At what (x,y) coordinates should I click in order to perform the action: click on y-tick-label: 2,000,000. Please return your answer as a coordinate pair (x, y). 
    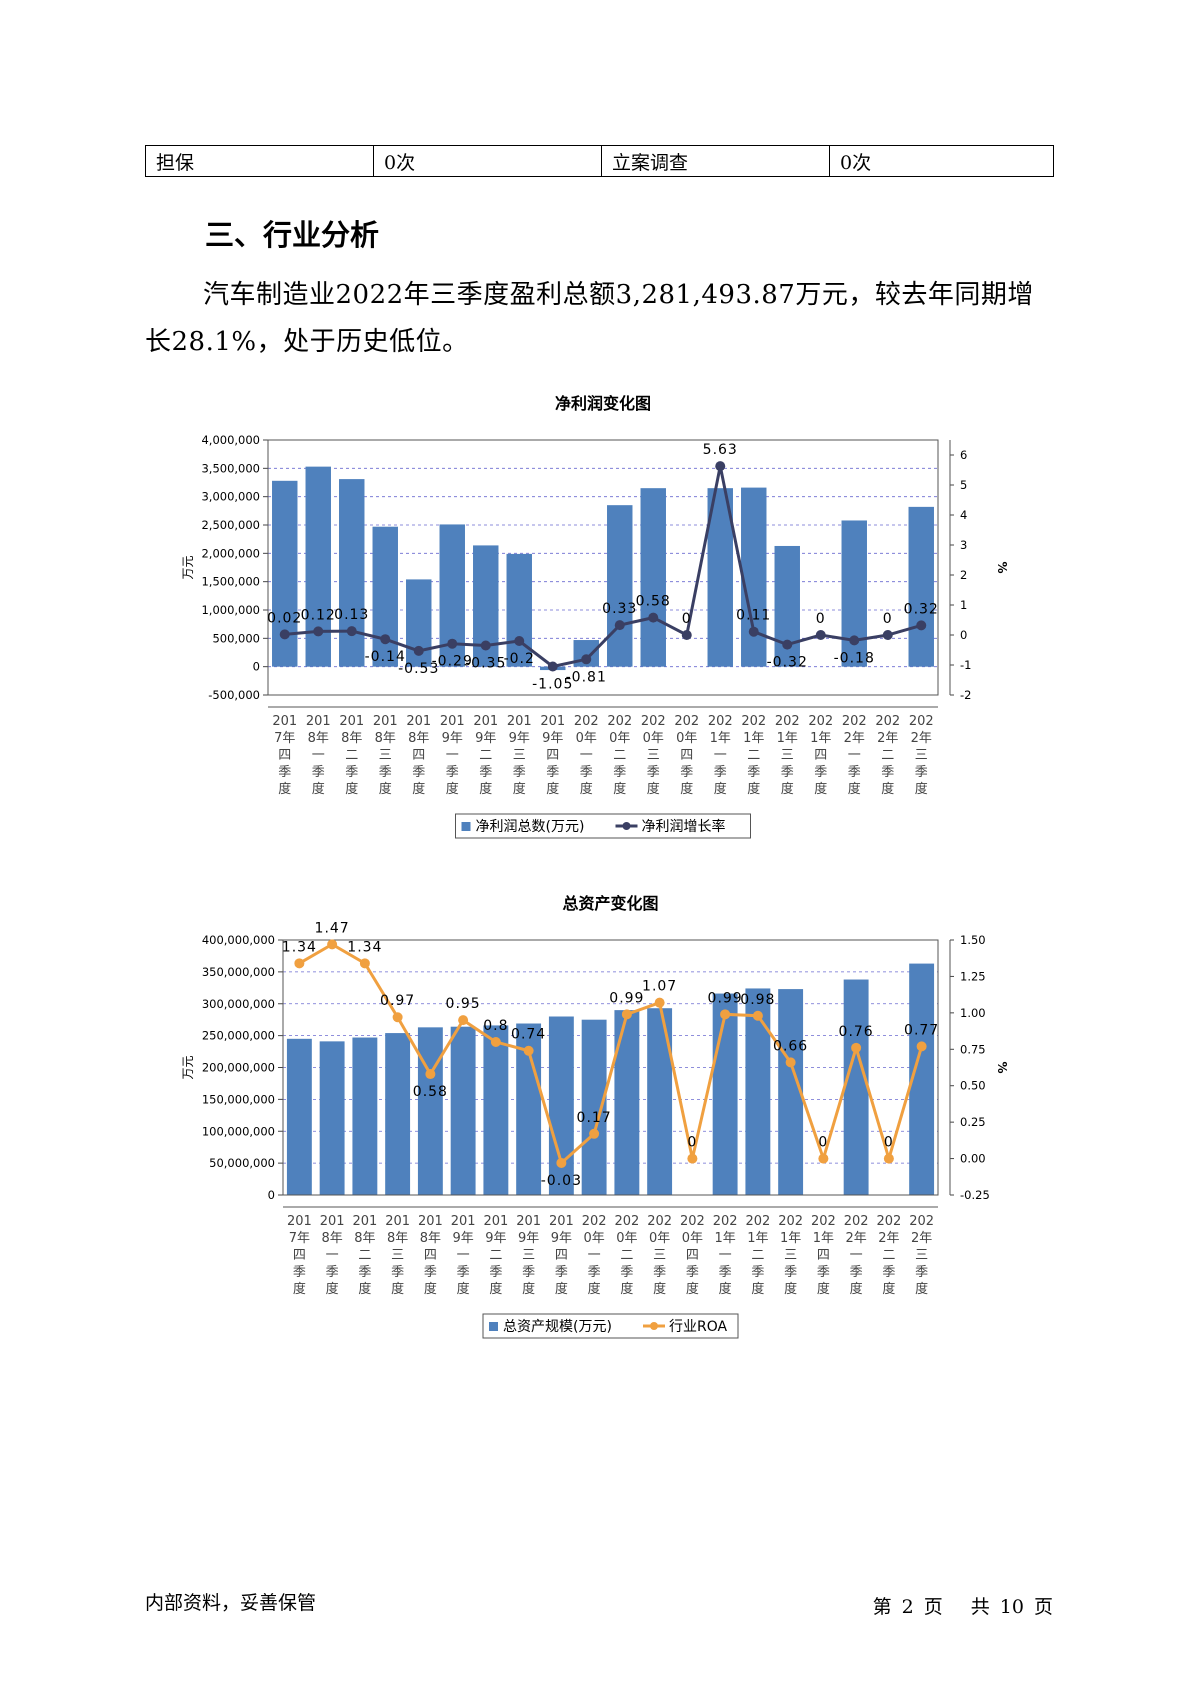
    Looking at the image, I should click on (230, 553).